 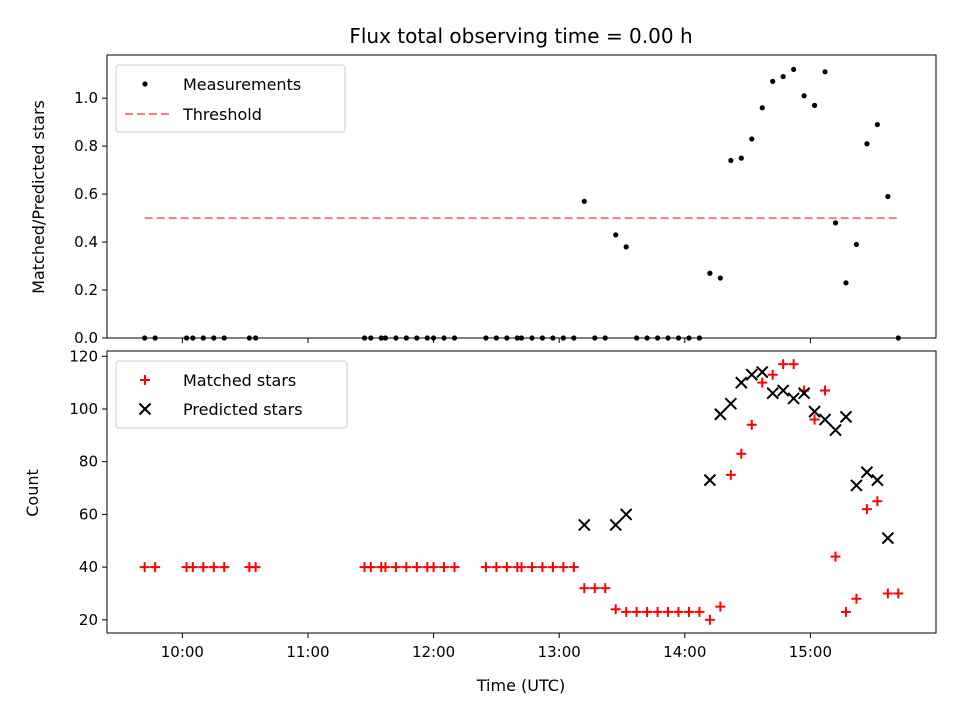 I want to click on legend-measurements-marker, so click(x=145, y=84).